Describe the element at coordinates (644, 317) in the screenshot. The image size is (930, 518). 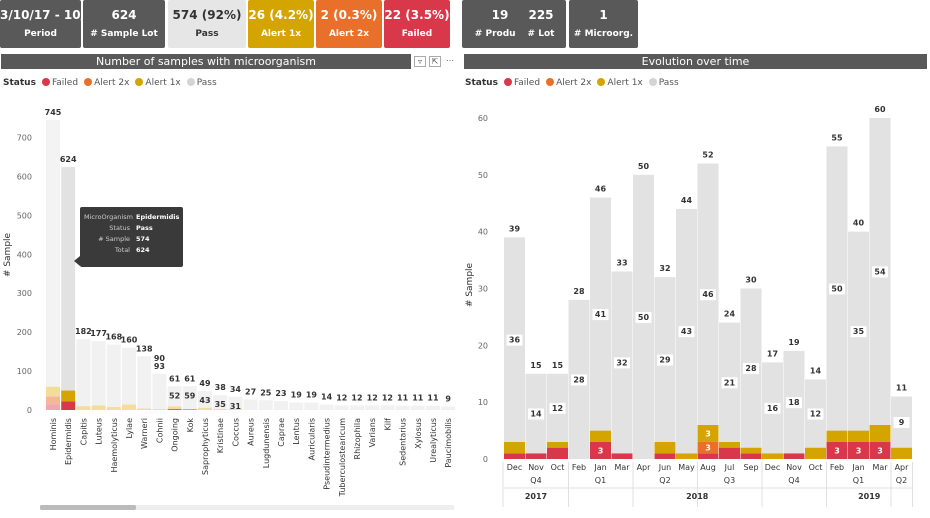
I see `pass-label: 50` at that location.